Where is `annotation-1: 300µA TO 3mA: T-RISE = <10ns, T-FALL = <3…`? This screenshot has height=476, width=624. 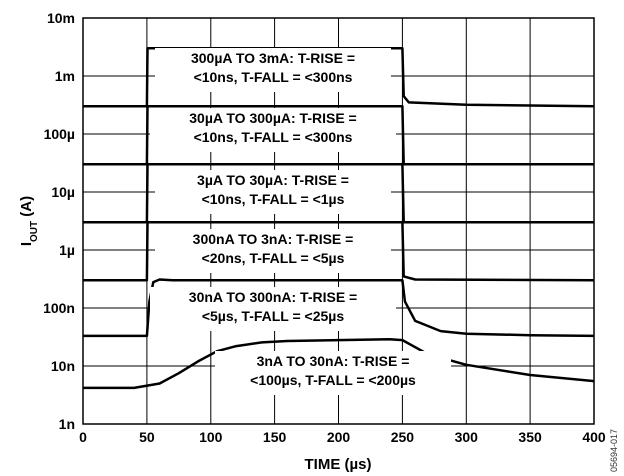 annotation-1: 300µA TO 3mA: T-RISE = <10ns, T-FALL = <3… is located at coordinates (273, 70).